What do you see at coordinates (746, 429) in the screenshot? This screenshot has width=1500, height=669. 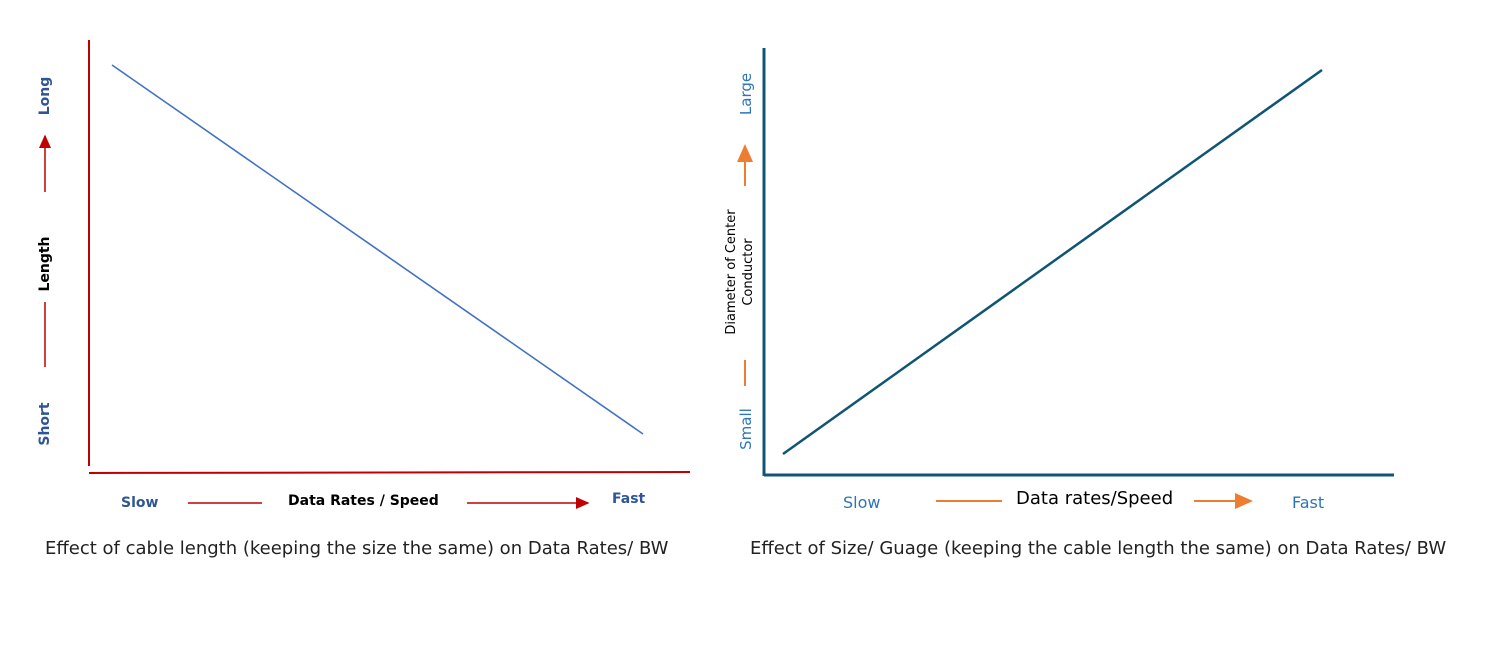 I see `right-y-start-label: Small` at bounding box center [746, 429].